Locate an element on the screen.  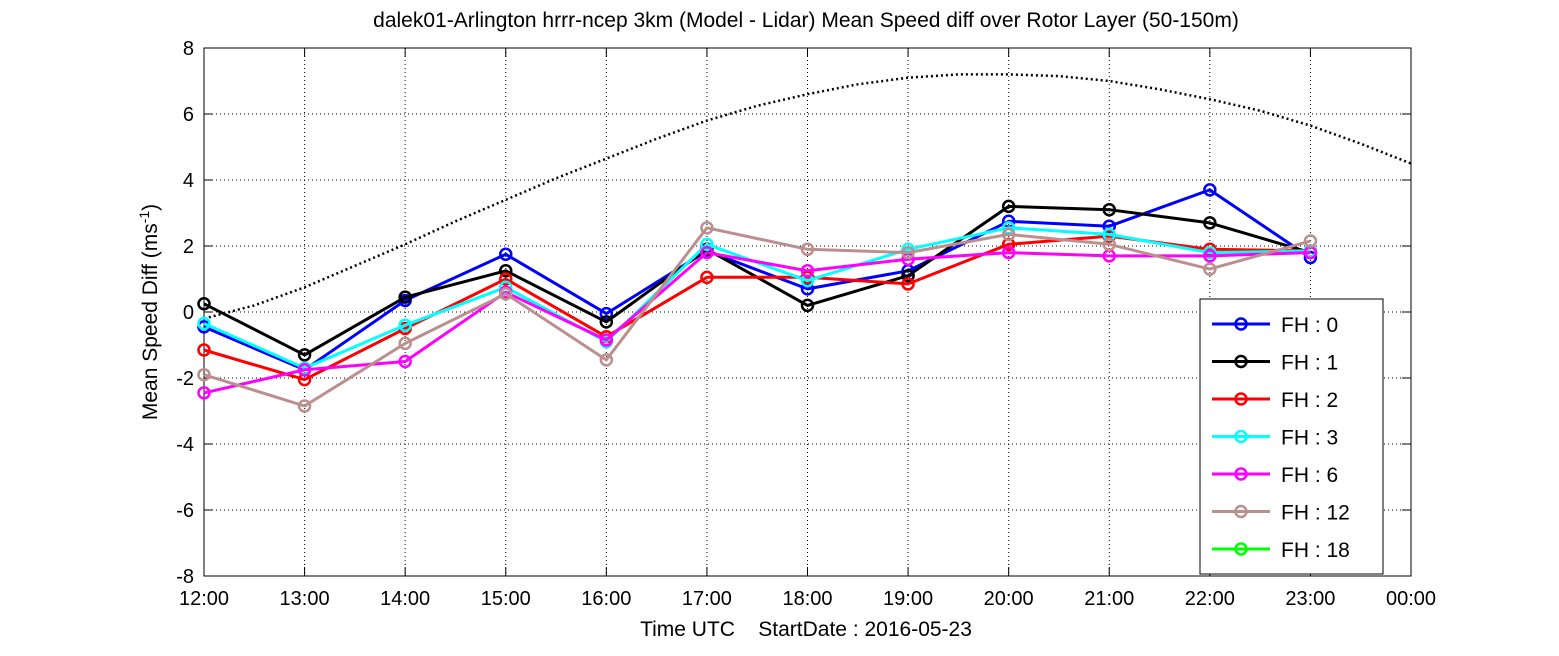
x-tick-label: 12:00 is located at coordinates (204, 599).